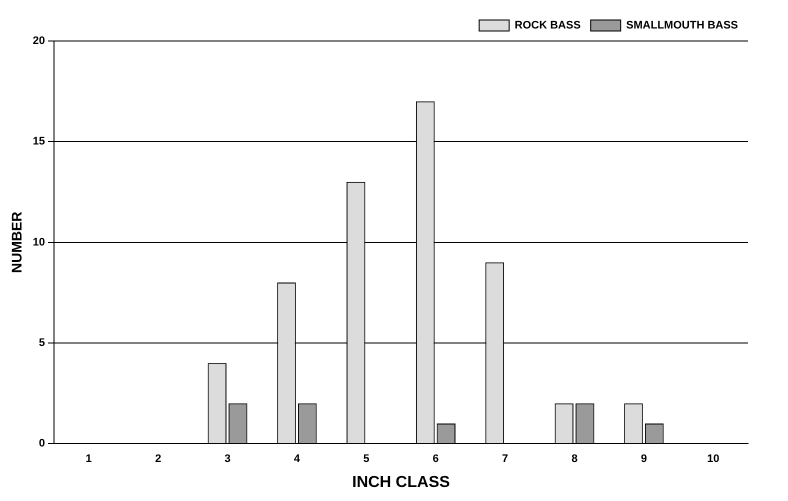  What do you see at coordinates (435, 459) in the screenshot?
I see `x-tick-label: 6` at bounding box center [435, 459].